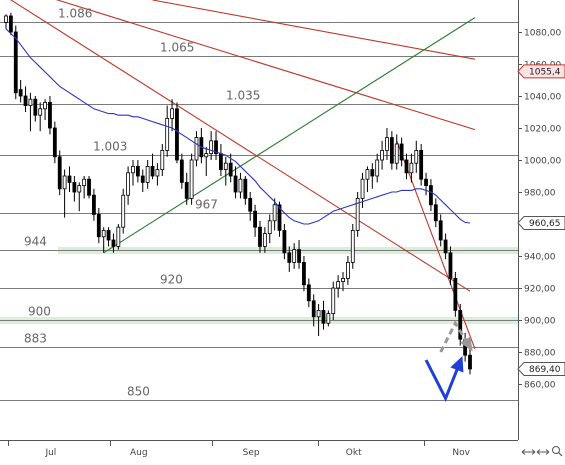 This screenshot has width=565, height=465. What do you see at coordinates (50, 453) in the screenshot?
I see `x-tick-label: Jul` at bounding box center [50, 453].